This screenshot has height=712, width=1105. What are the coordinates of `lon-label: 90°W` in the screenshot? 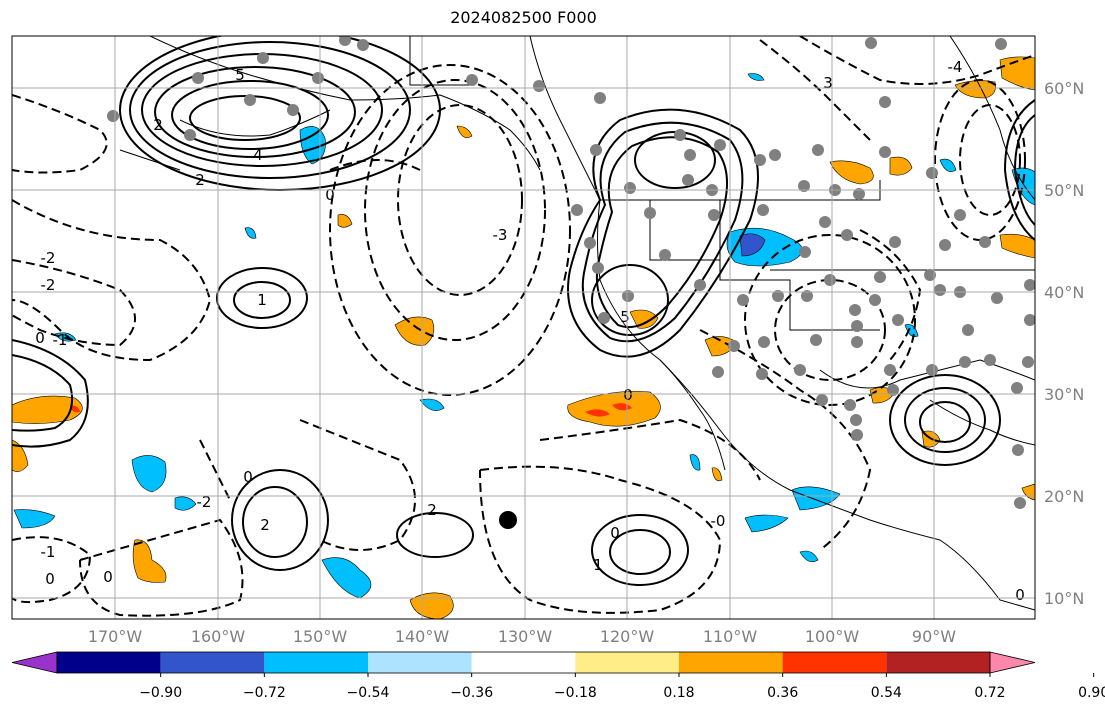 It's located at (934, 636).